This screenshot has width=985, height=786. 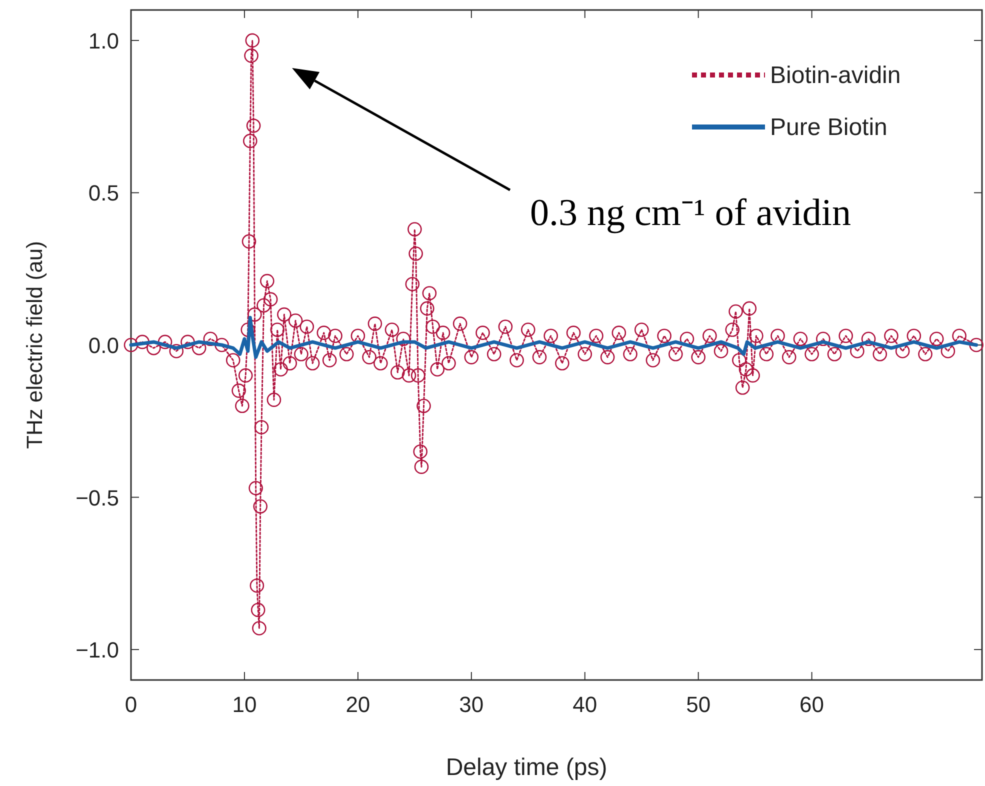 What do you see at coordinates (103, 41) in the screenshot?
I see `y-tick-label: 1.0` at bounding box center [103, 41].